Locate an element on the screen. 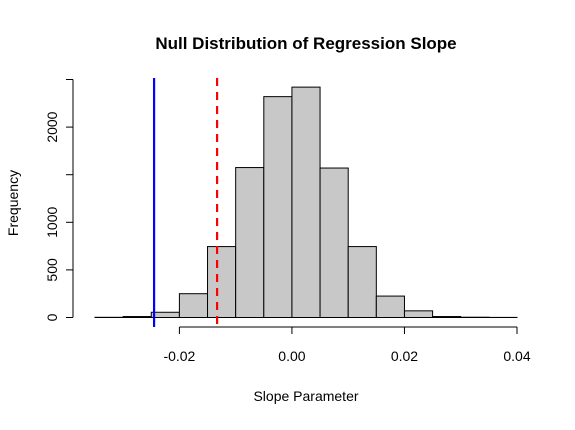  y-tick-label: 1000 is located at coordinates (52, 222).